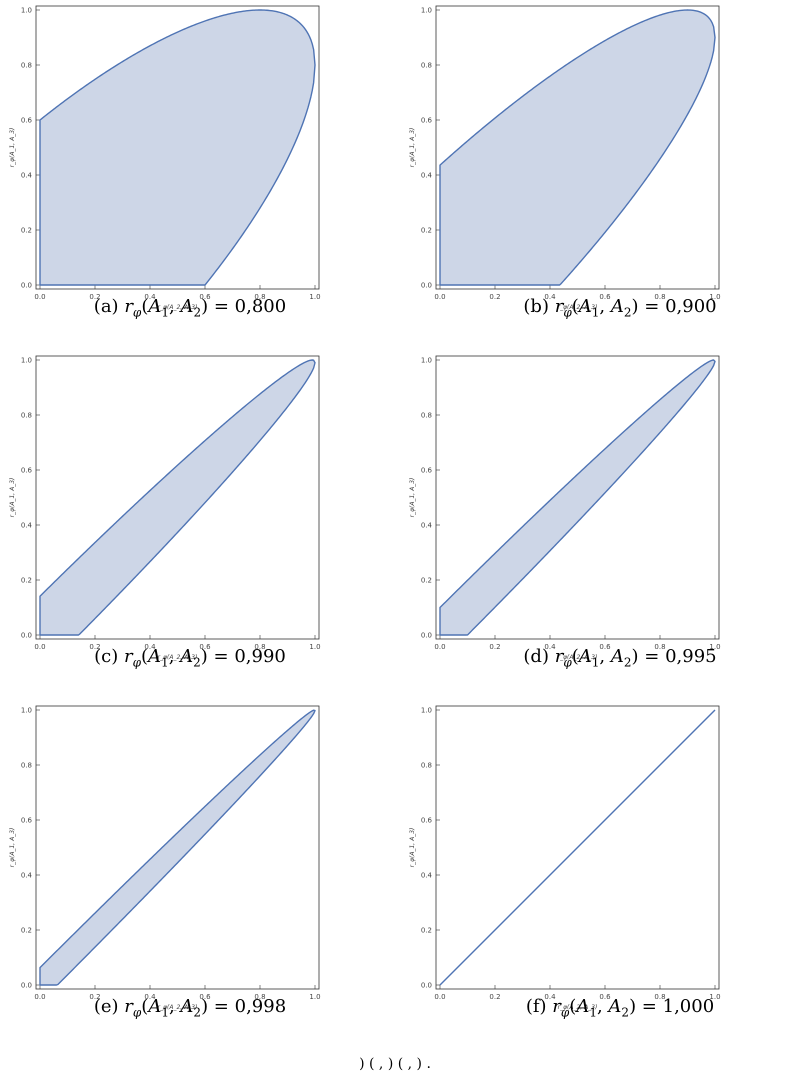 The width and height of the screenshot is (790, 1076). I want to click on caption-c: (c) rφ(A1, A2) = 0,990, so click(190, 658).